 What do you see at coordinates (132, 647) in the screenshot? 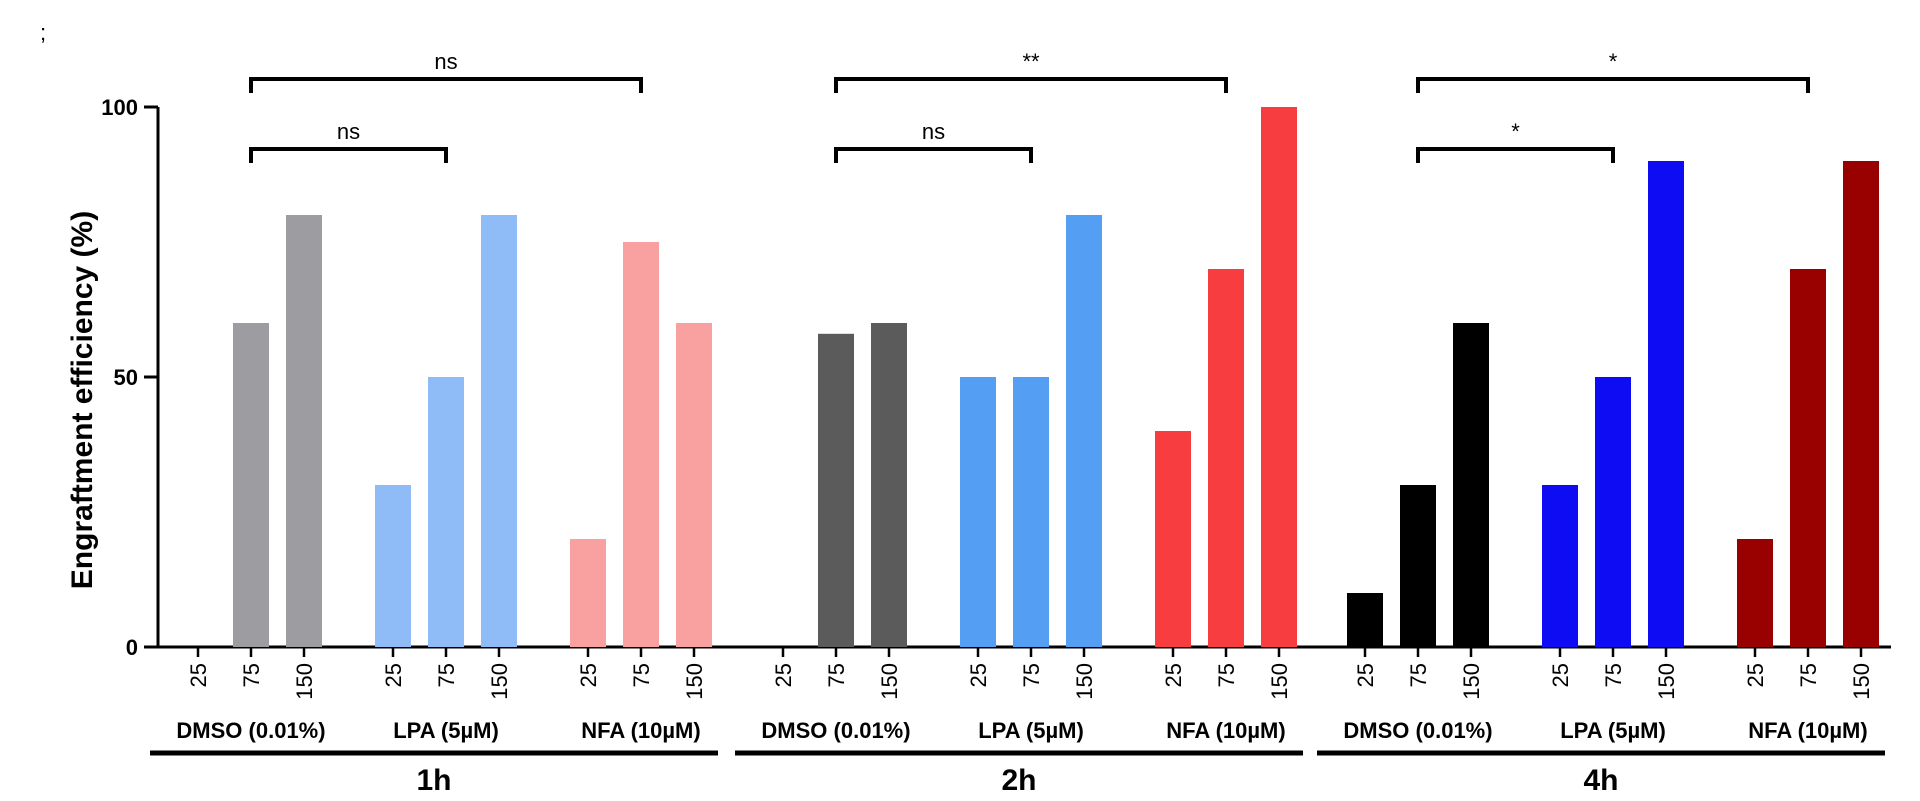
I see `y-tick-label: 0` at bounding box center [132, 647].